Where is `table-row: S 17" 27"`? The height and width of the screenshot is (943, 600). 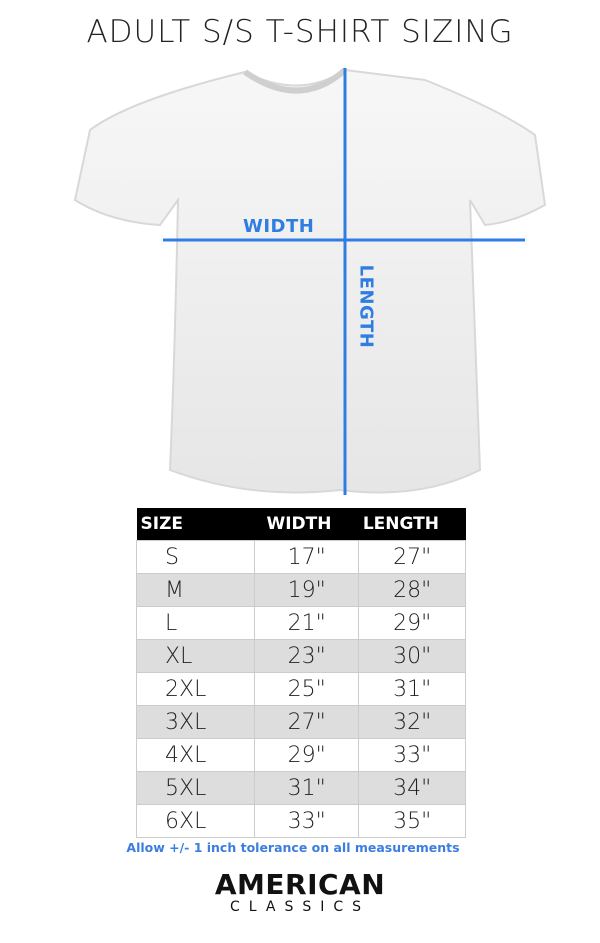 table-row: S 17" 27" is located at coordinates (301, 557).